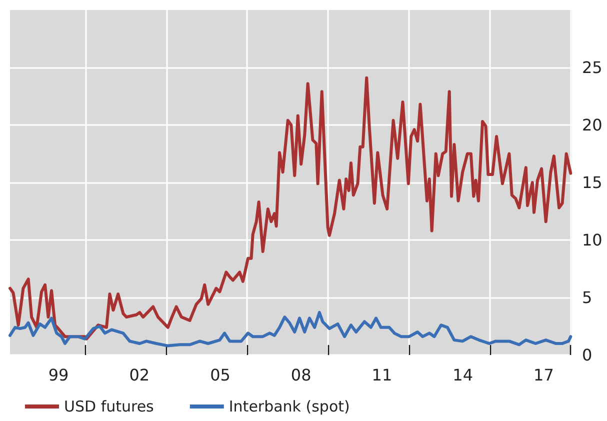 The width and height of the screenshot is (607, 421). I want to click on x-tick-label: 02, so click(139, 375).